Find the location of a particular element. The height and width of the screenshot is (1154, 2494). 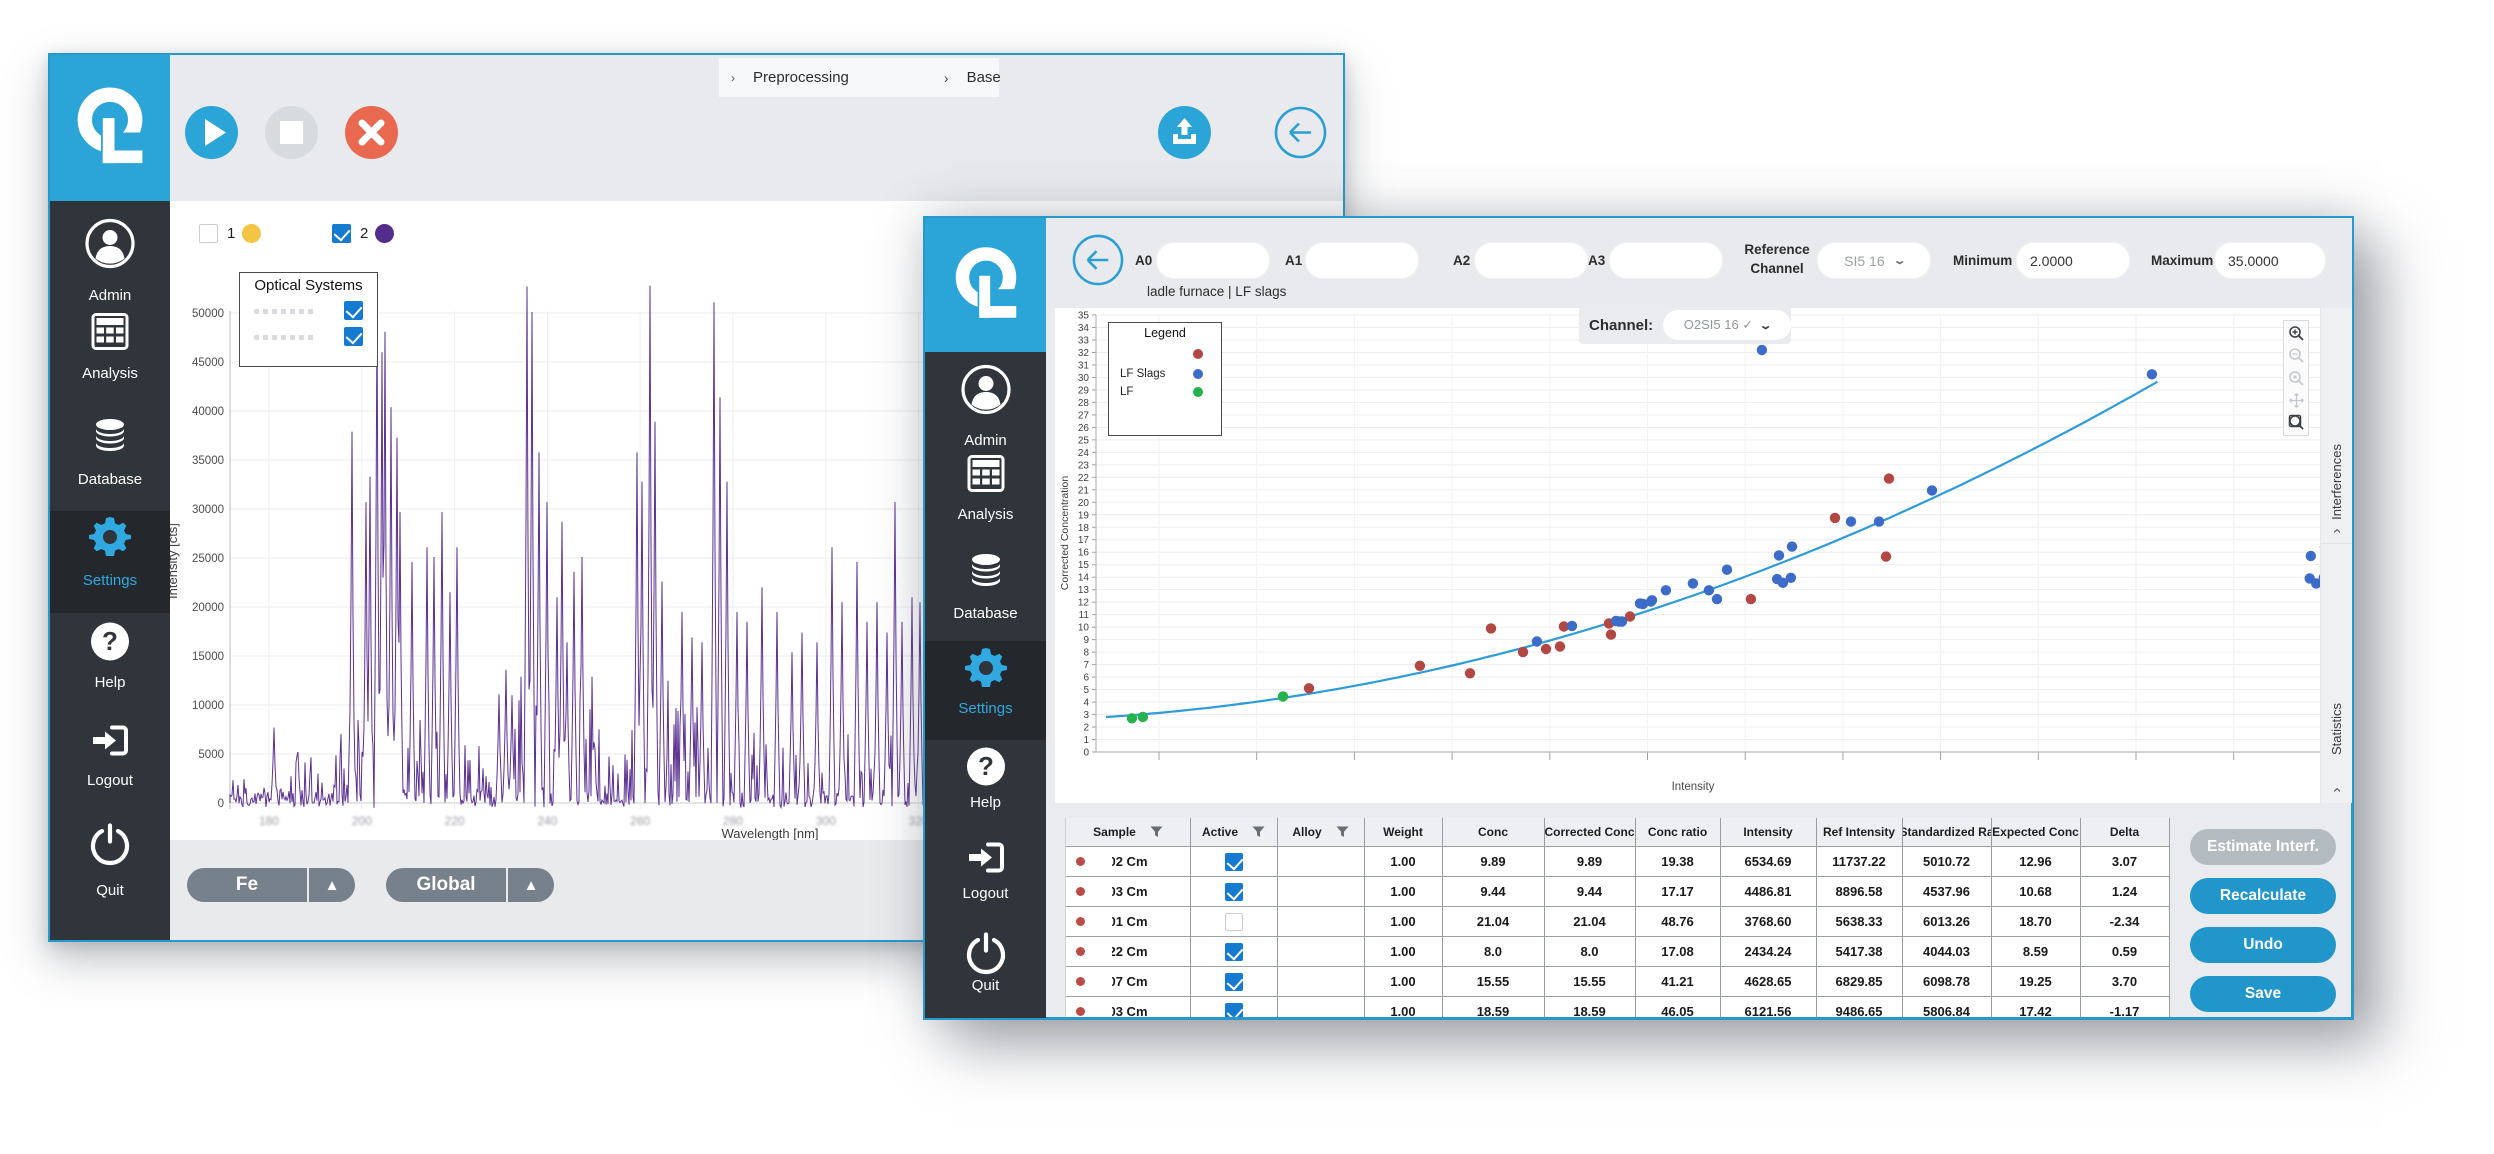

upload-button is located at coordinates (1184, 132).